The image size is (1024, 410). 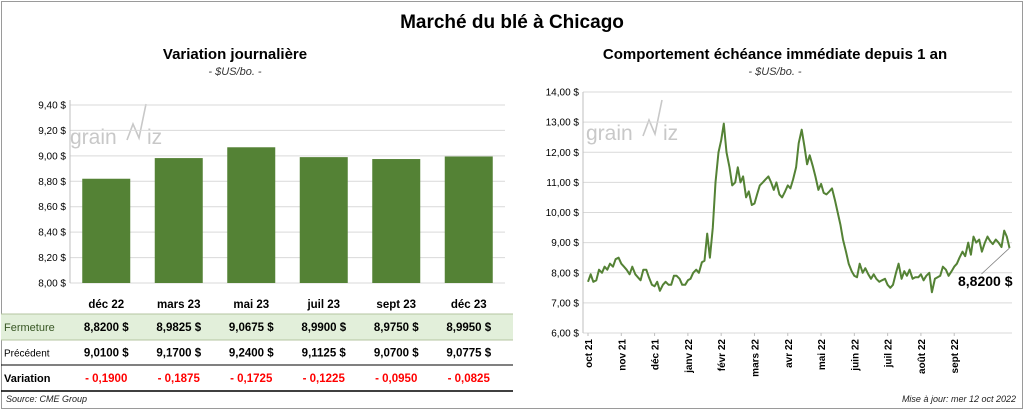 I want to click on table-cell: 9,0100 $, so click(x=106, y=354).